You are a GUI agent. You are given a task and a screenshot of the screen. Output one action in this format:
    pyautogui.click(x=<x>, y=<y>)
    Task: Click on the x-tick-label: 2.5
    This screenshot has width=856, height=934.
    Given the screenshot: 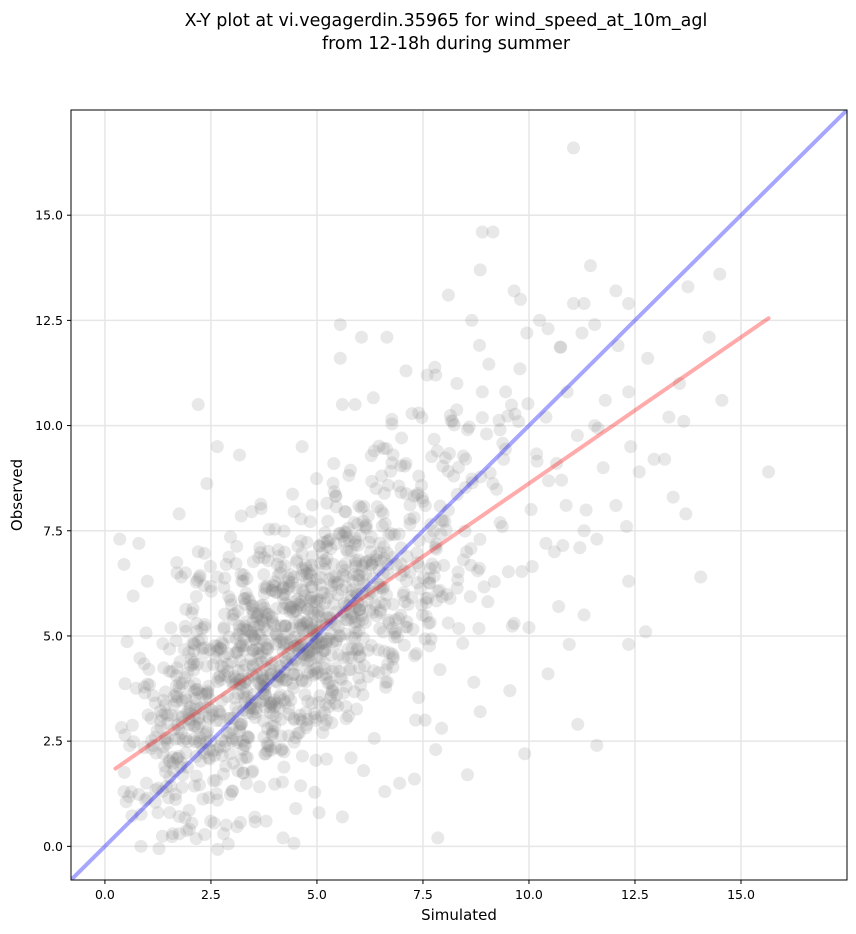 What is the action you would take?
    pyautogui.click(x=211, y=894)
    